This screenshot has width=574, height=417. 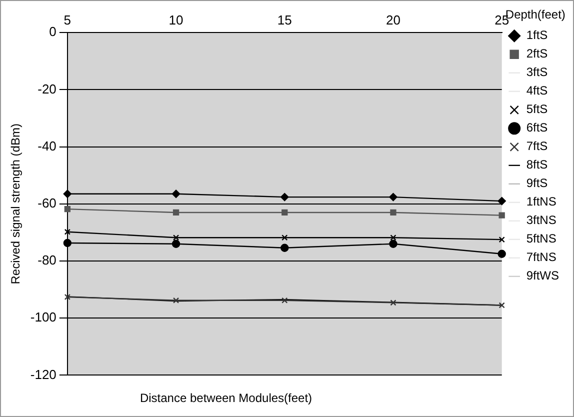 What do you see at coordinates (43, 317) in the screenshot?
I see `y-tick-label: -100` at bounding box center [43, 317].